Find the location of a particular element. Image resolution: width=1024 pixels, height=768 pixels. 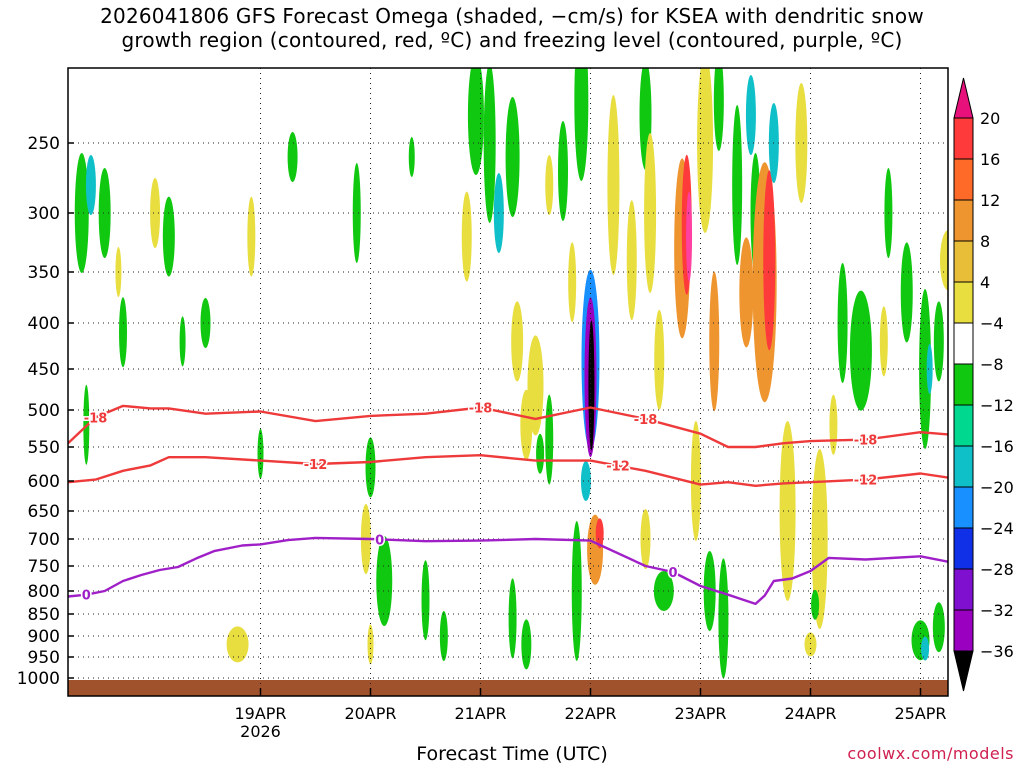

colorbar: 20 16 12 8 4 −4 −8 −12 −16 −20 −24 −28 −32 −36 is located at coordinates (983, 384).